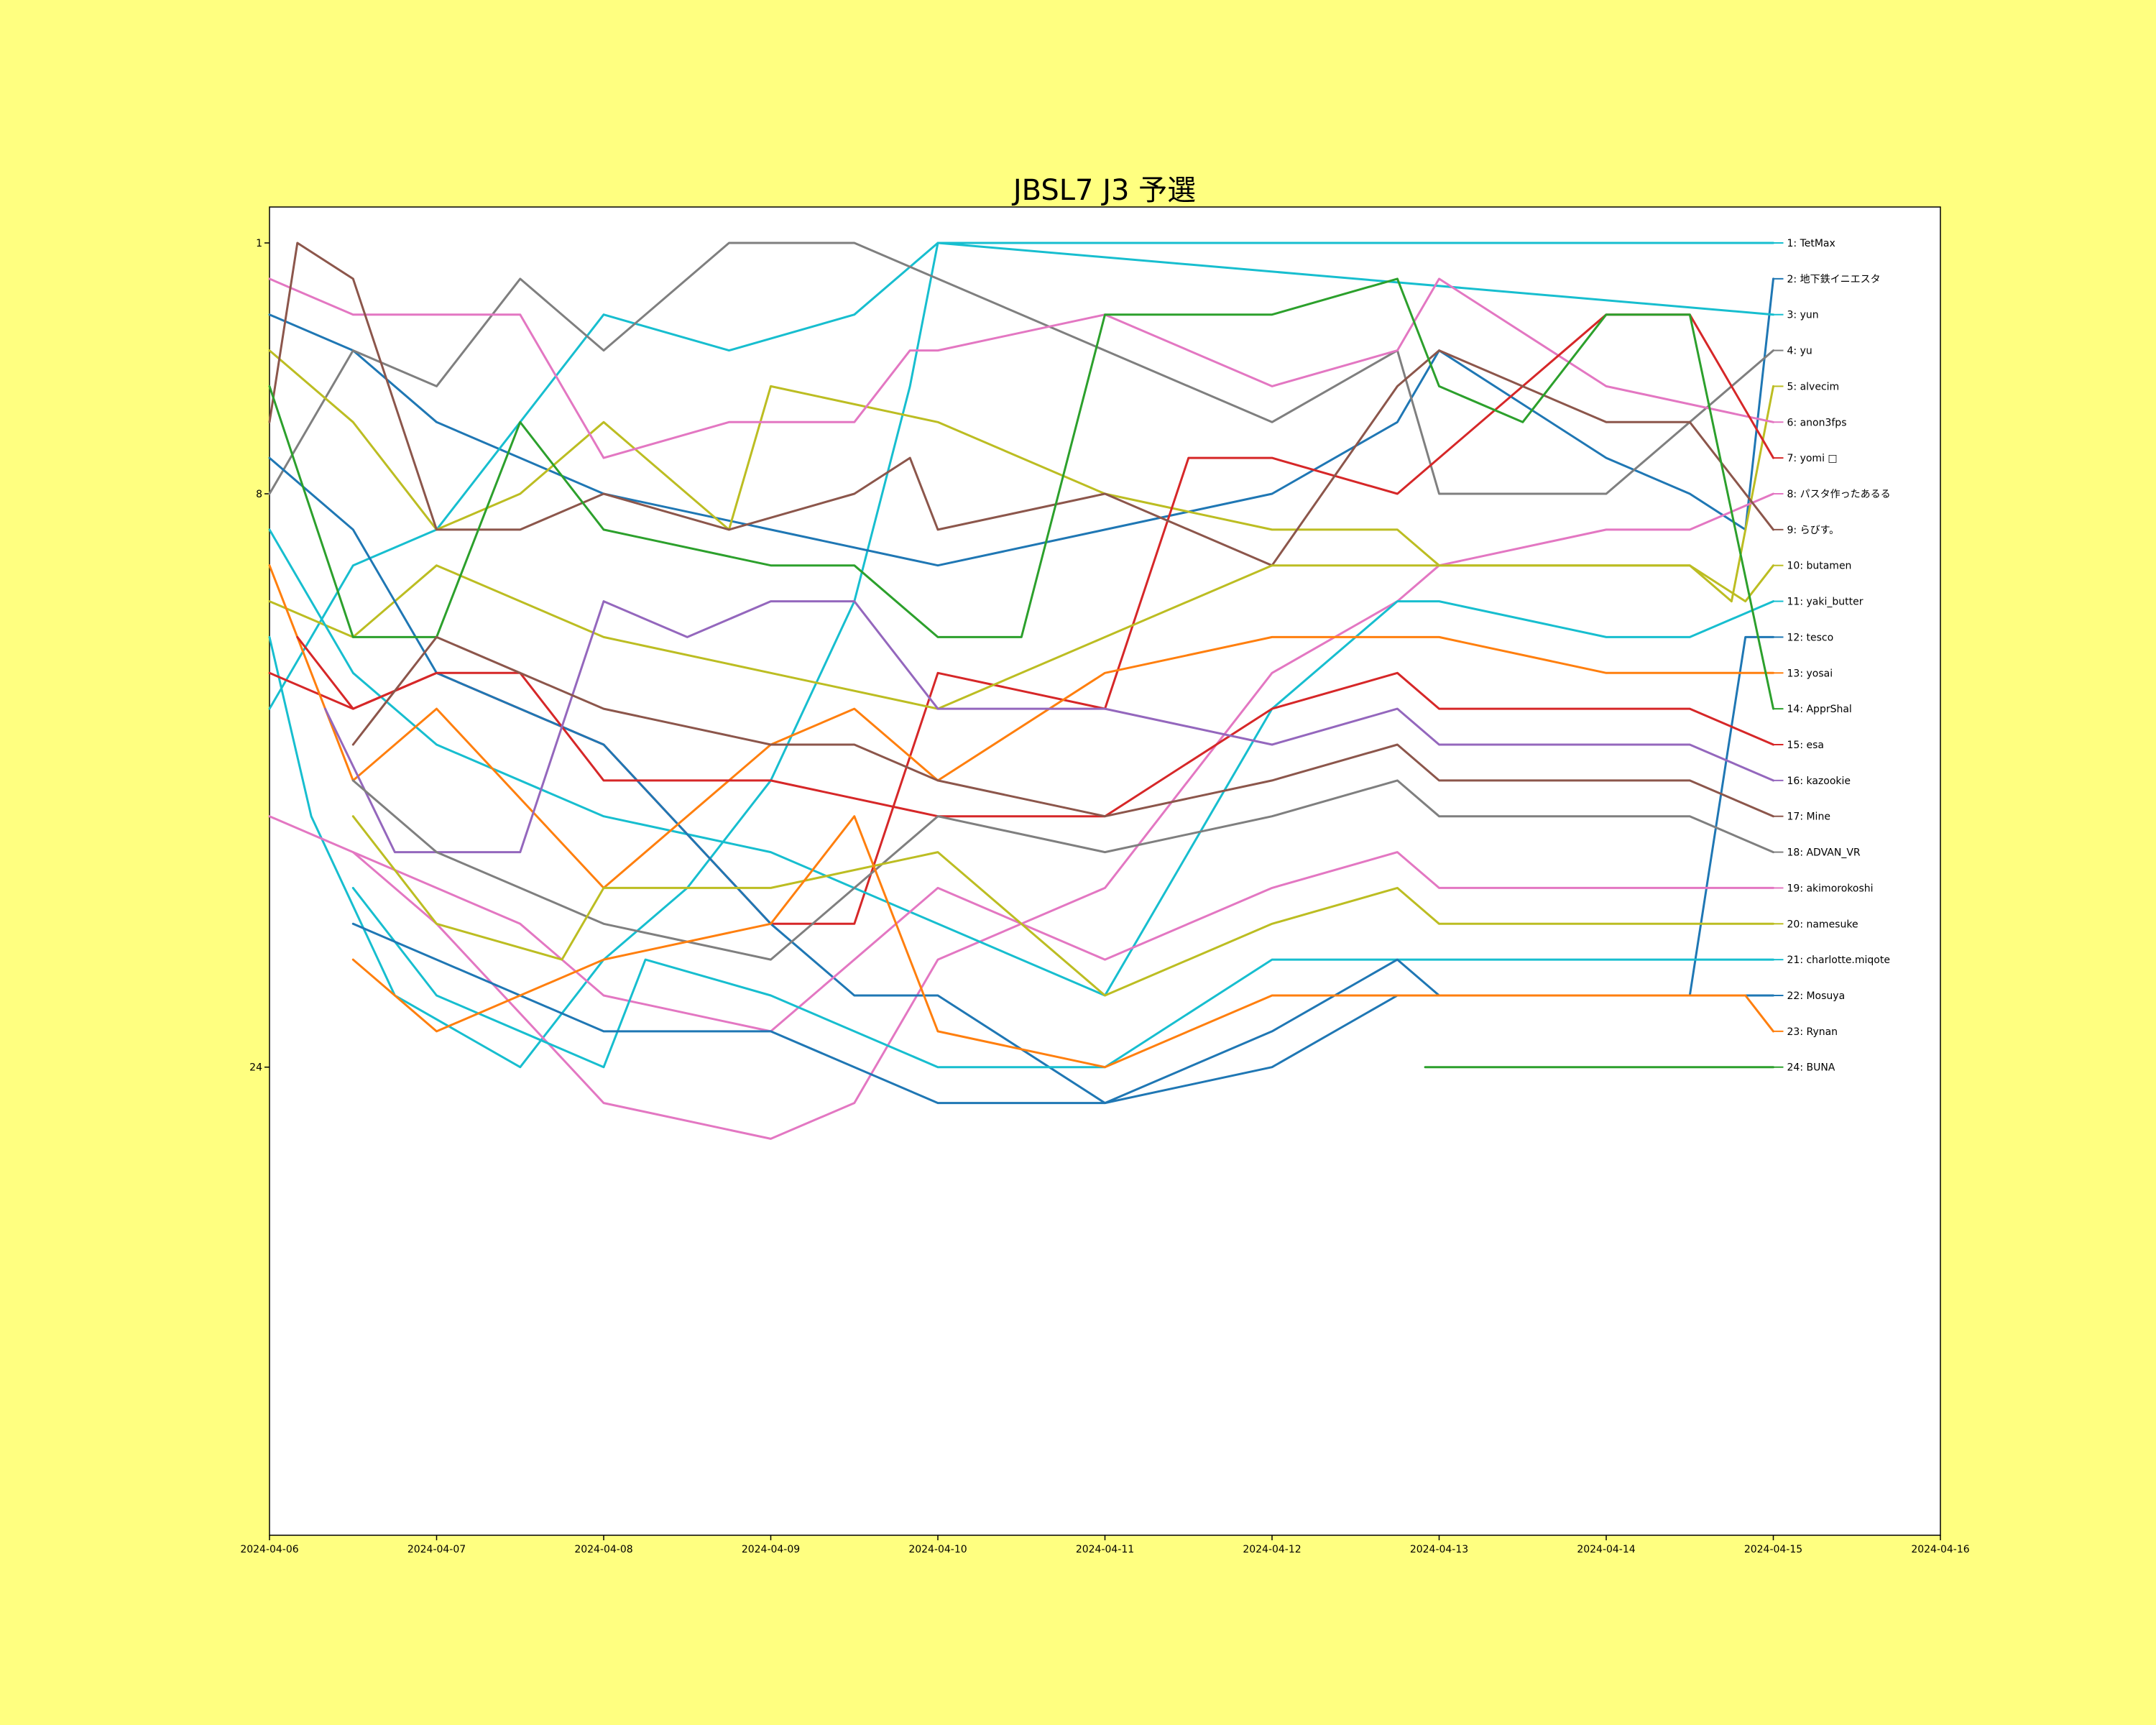 The width and height of the screenshot is (2156, 1725). Describe the element at coordinates (937, 1549) in the screenshot. I see `x-tick-label: 2024-04-10` at that location.